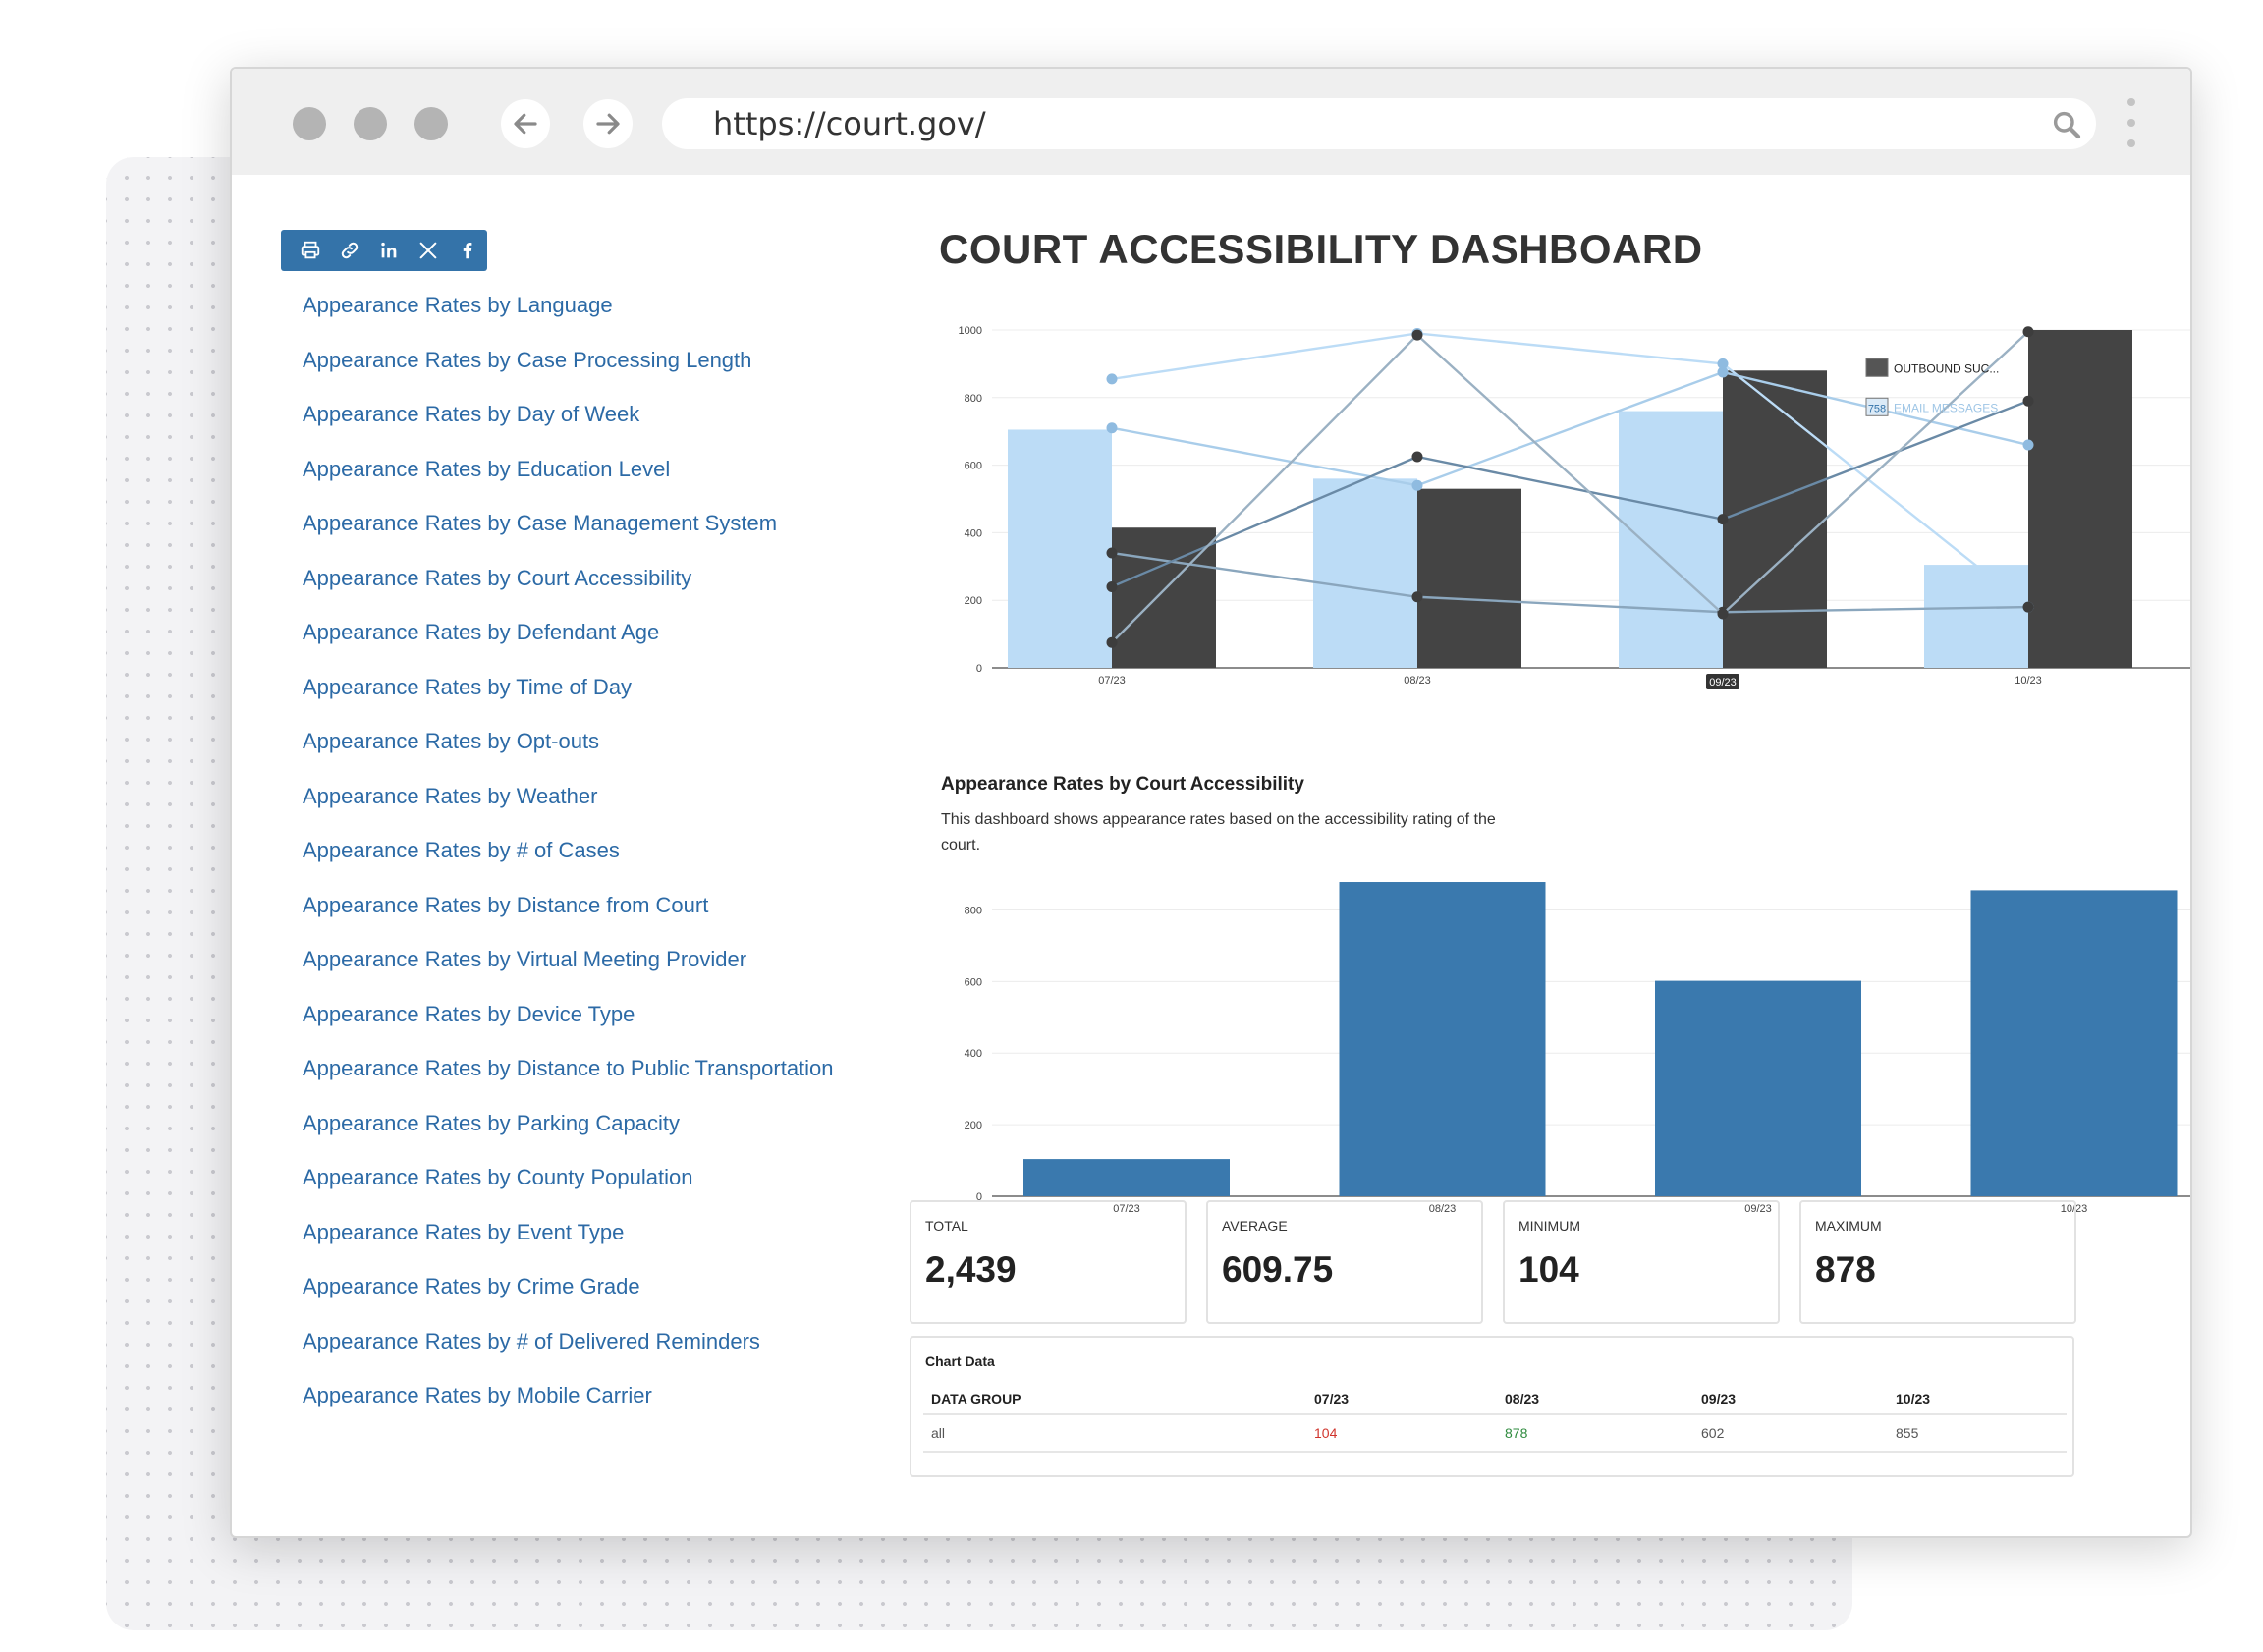  I want to click on stat-value: 609.75, so click(1278, 1270).